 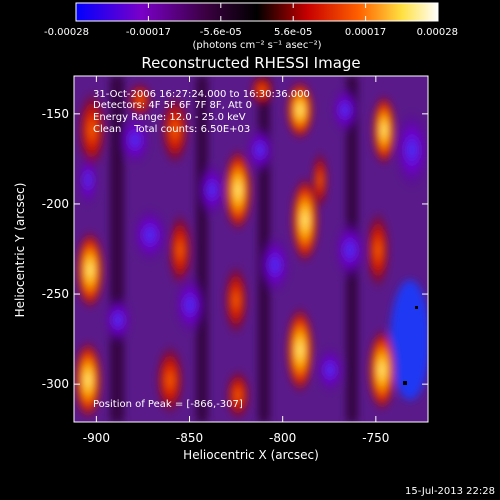 What do you see at coordinates (55, 114) in the screenshot?
I see `y-tick-label: -150` at bounding box center [55, 114].